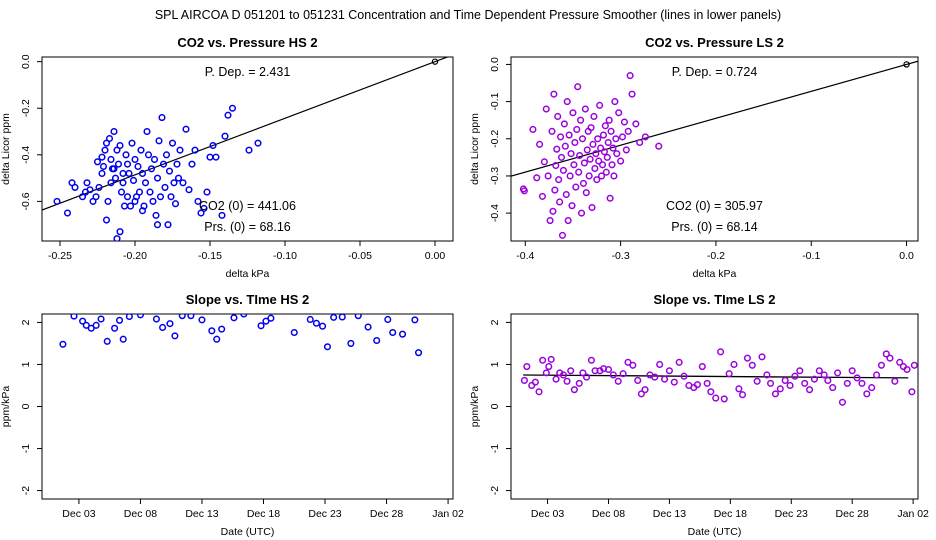 This screenshot has height=540, width=936. I want to click on p4-y-tick-label: -1, so click(495, 448).